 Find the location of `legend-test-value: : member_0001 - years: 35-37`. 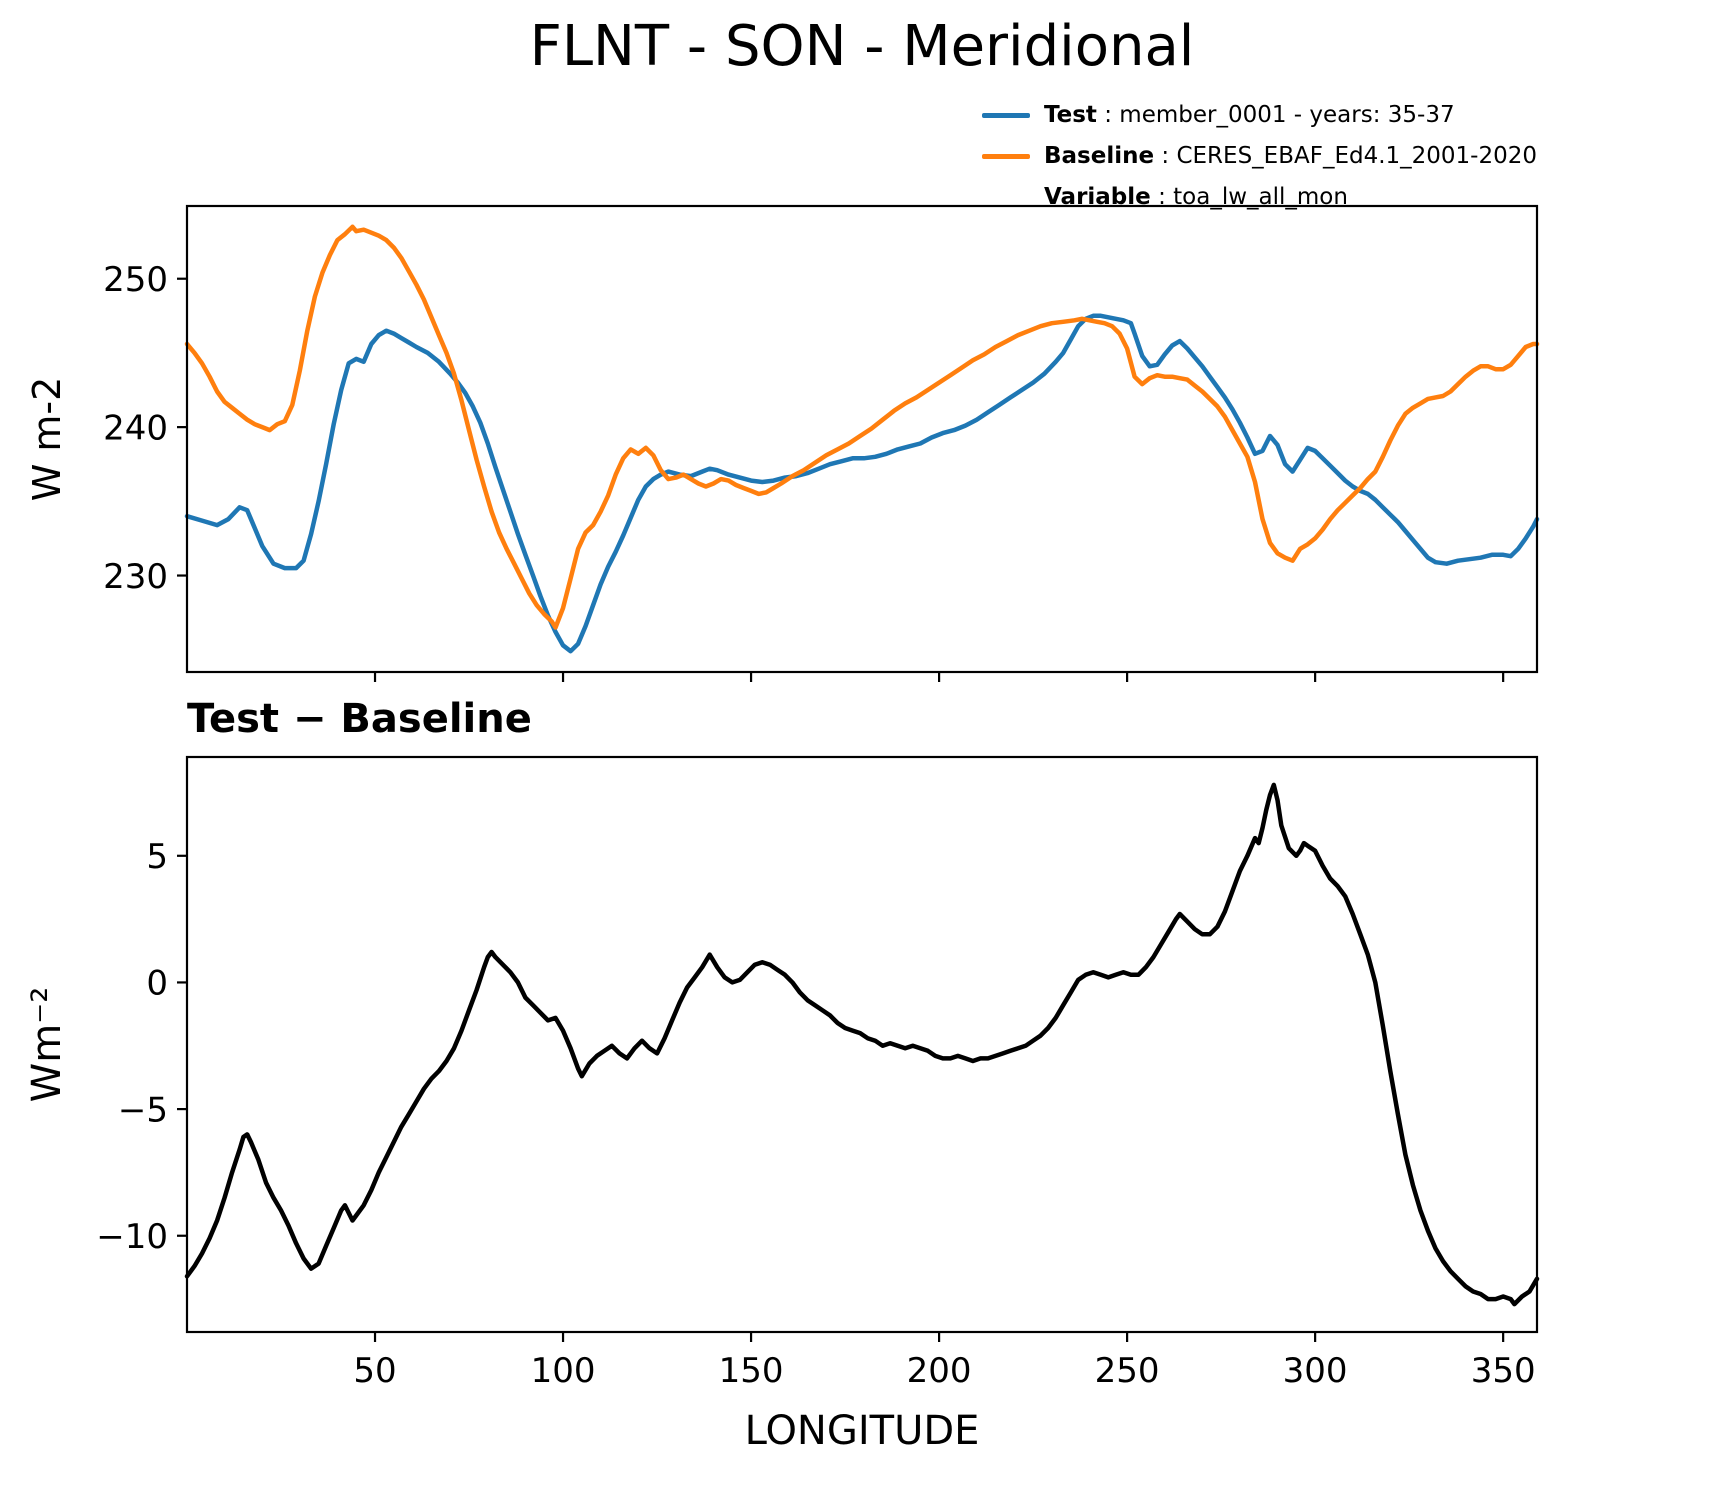

legend-test-value: : member_0001 - years: 35-37 is located at coordinates (1275, 115).